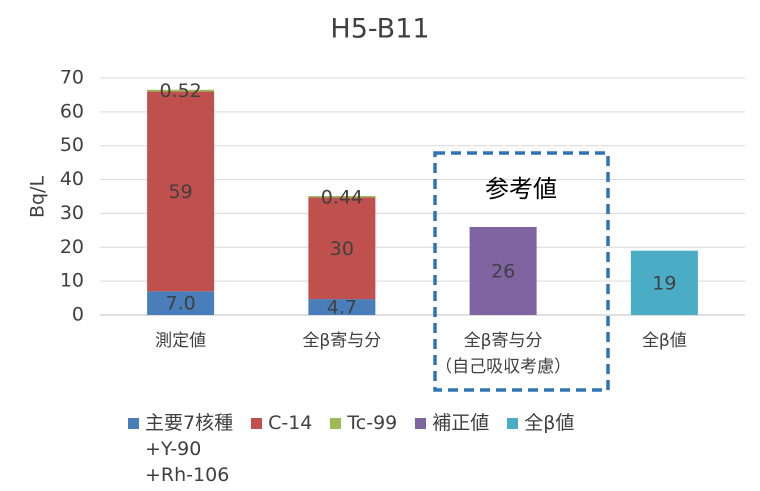  What do you see at coordinates (452, 449) in the screenshot?
I see `legend-item: 補正値` at bounding box center [452, 449].